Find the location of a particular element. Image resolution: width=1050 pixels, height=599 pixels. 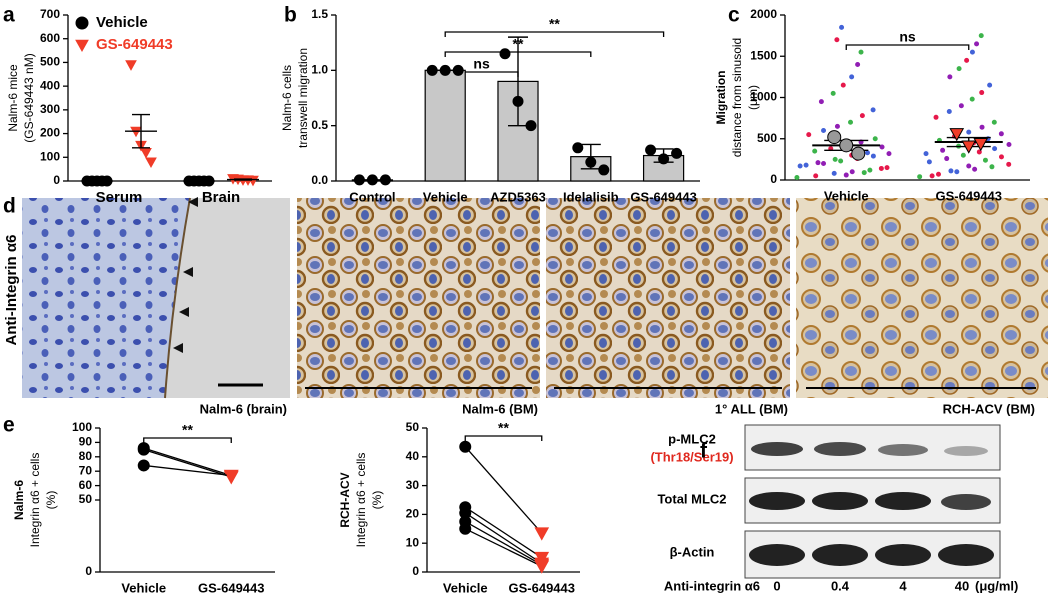

blot-row-label: Total MLC2 is located at coordinates (691, 498).